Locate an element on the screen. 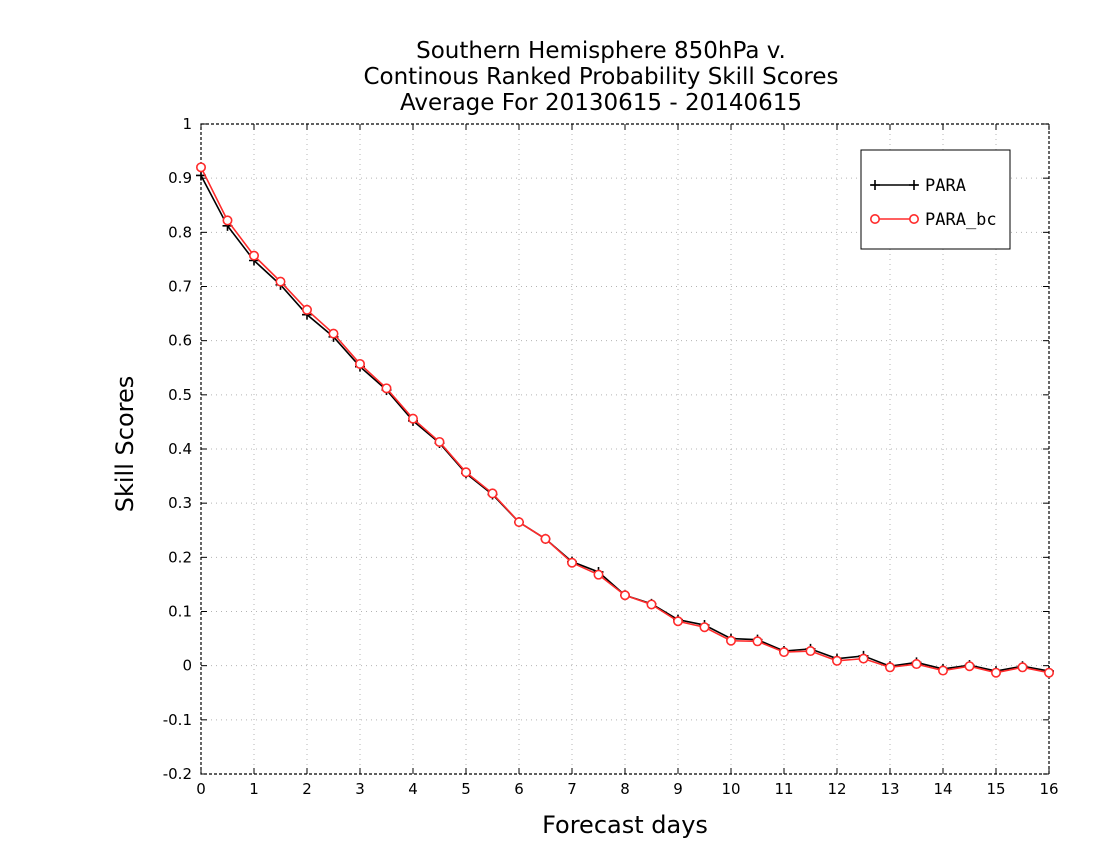  x-tick-label: 11 is located at coordinates (783, 789).